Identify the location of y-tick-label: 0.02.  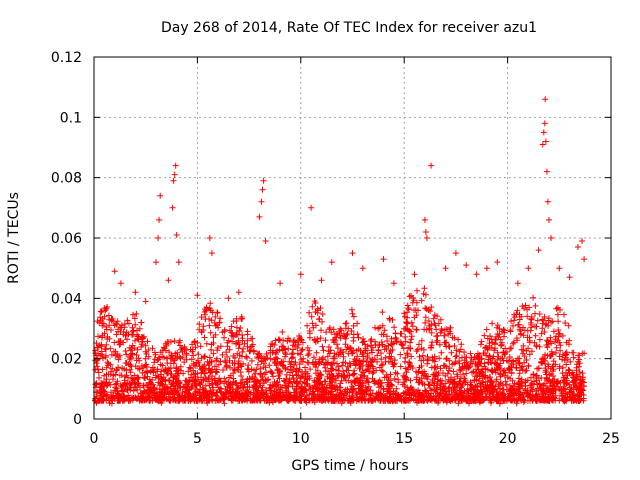
(66, 360).